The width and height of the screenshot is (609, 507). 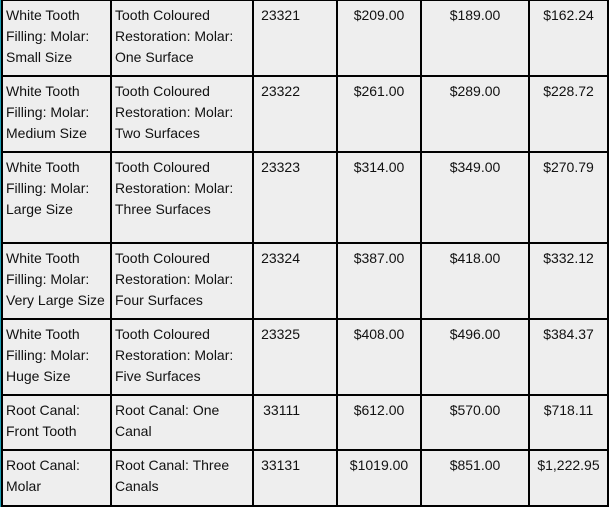 What do you see at coordinates (379, 114) in the screenshot?
I see `price-cell: $261.00` at bounding box center [379, 114].